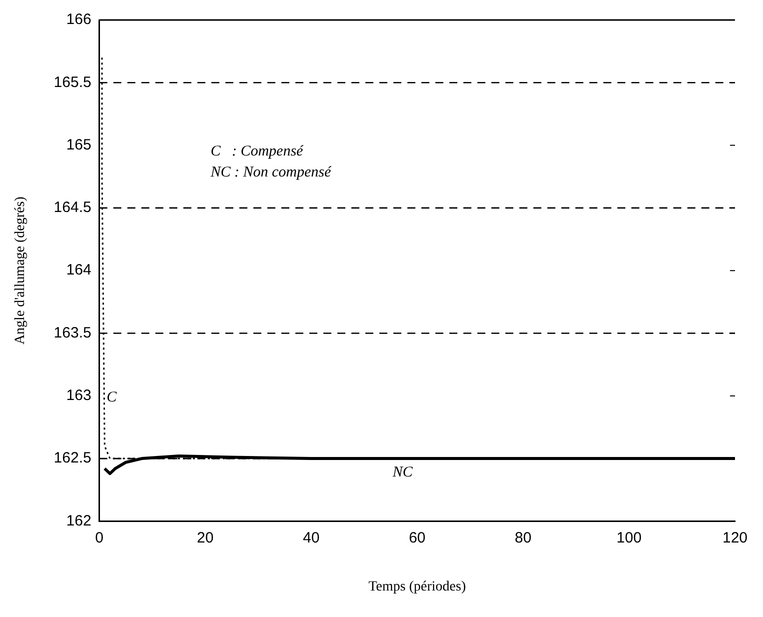  Describe the element at coordinates (112, 397) in the screenshot. I see `annotation: C` at that location.